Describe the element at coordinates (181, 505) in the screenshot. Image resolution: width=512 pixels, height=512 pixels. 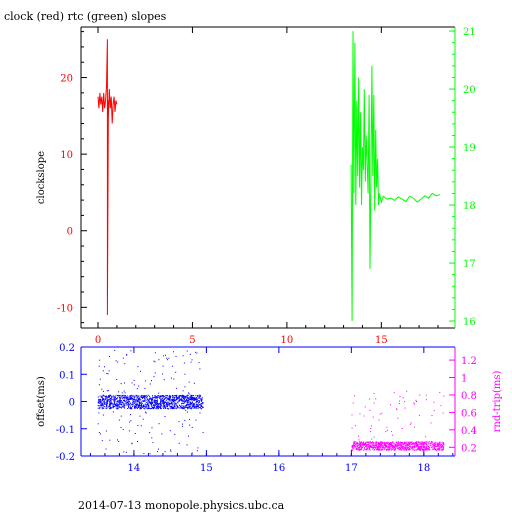
I see `footer-caption: 2014-07-13 monopole.physics.ubc.ca` at that location.